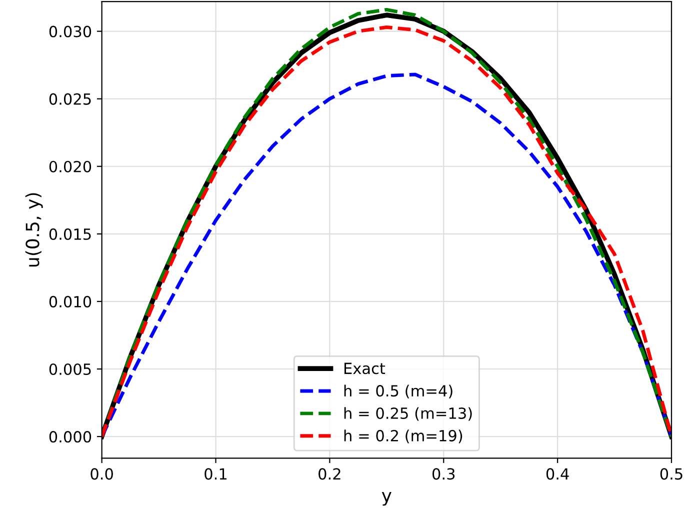 This screenshot has height=523, width=688. Describe the element at coordinates (398, 391) in the screenshot. I see `legend-label: h = 0.5 (m=4)` at that location.